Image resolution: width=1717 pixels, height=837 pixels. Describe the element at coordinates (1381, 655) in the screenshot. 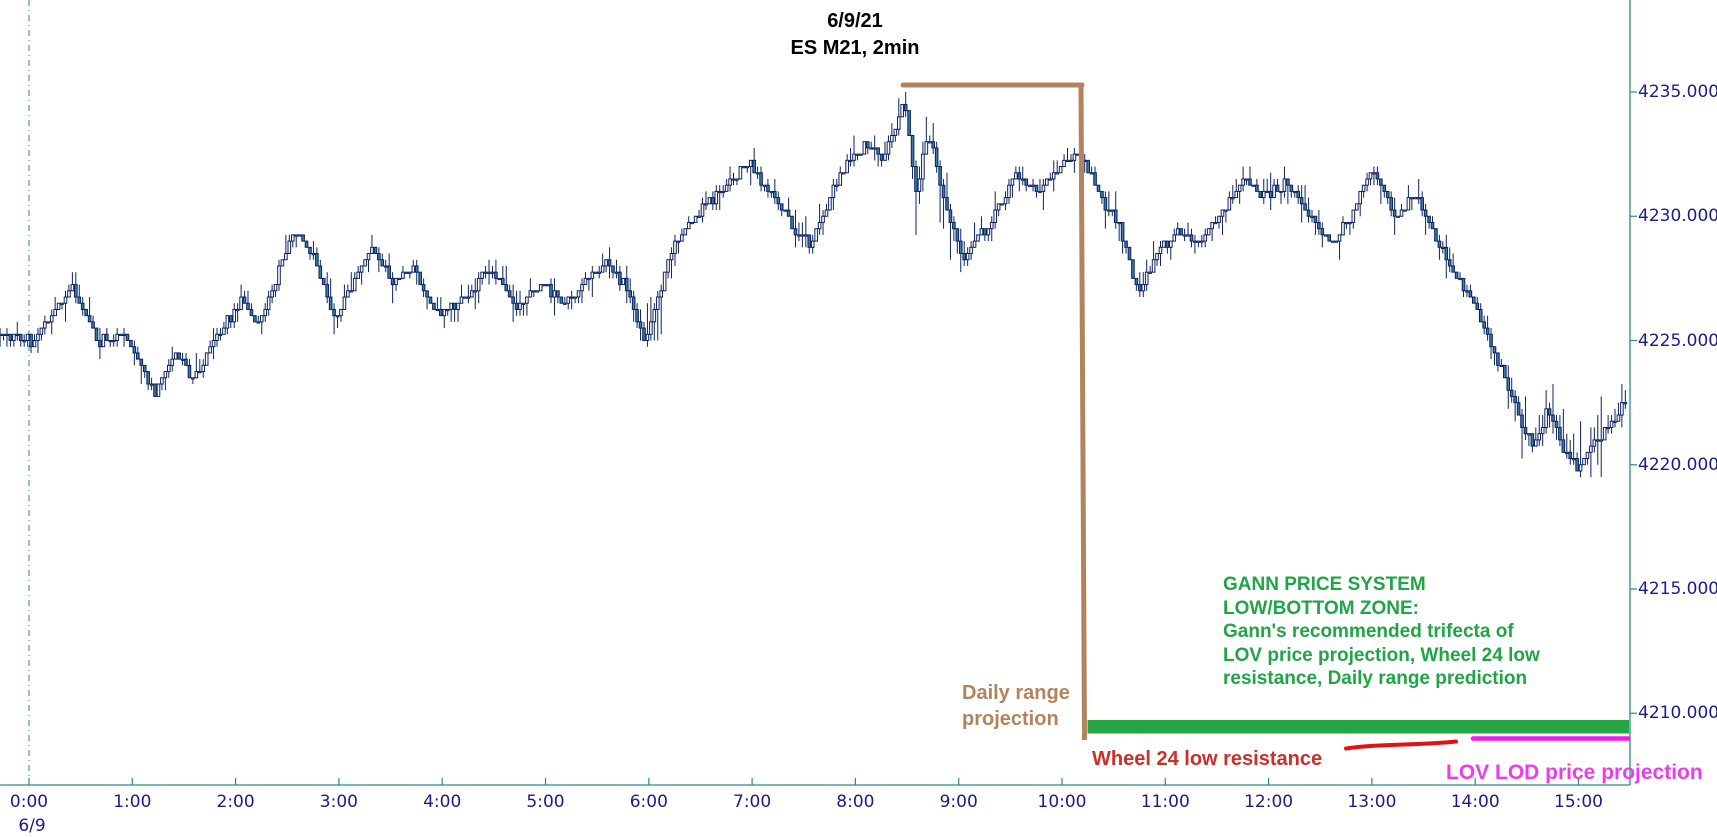

I see `gann-zone-line4: LOV price projection, Wheel 24 low` at that location.